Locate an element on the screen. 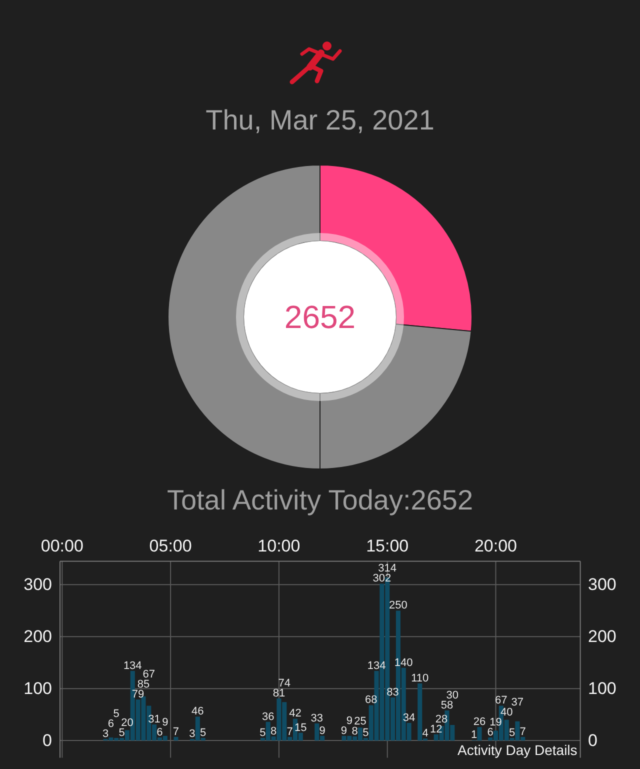  data-label: 140 is located at coordinates (403, 662).